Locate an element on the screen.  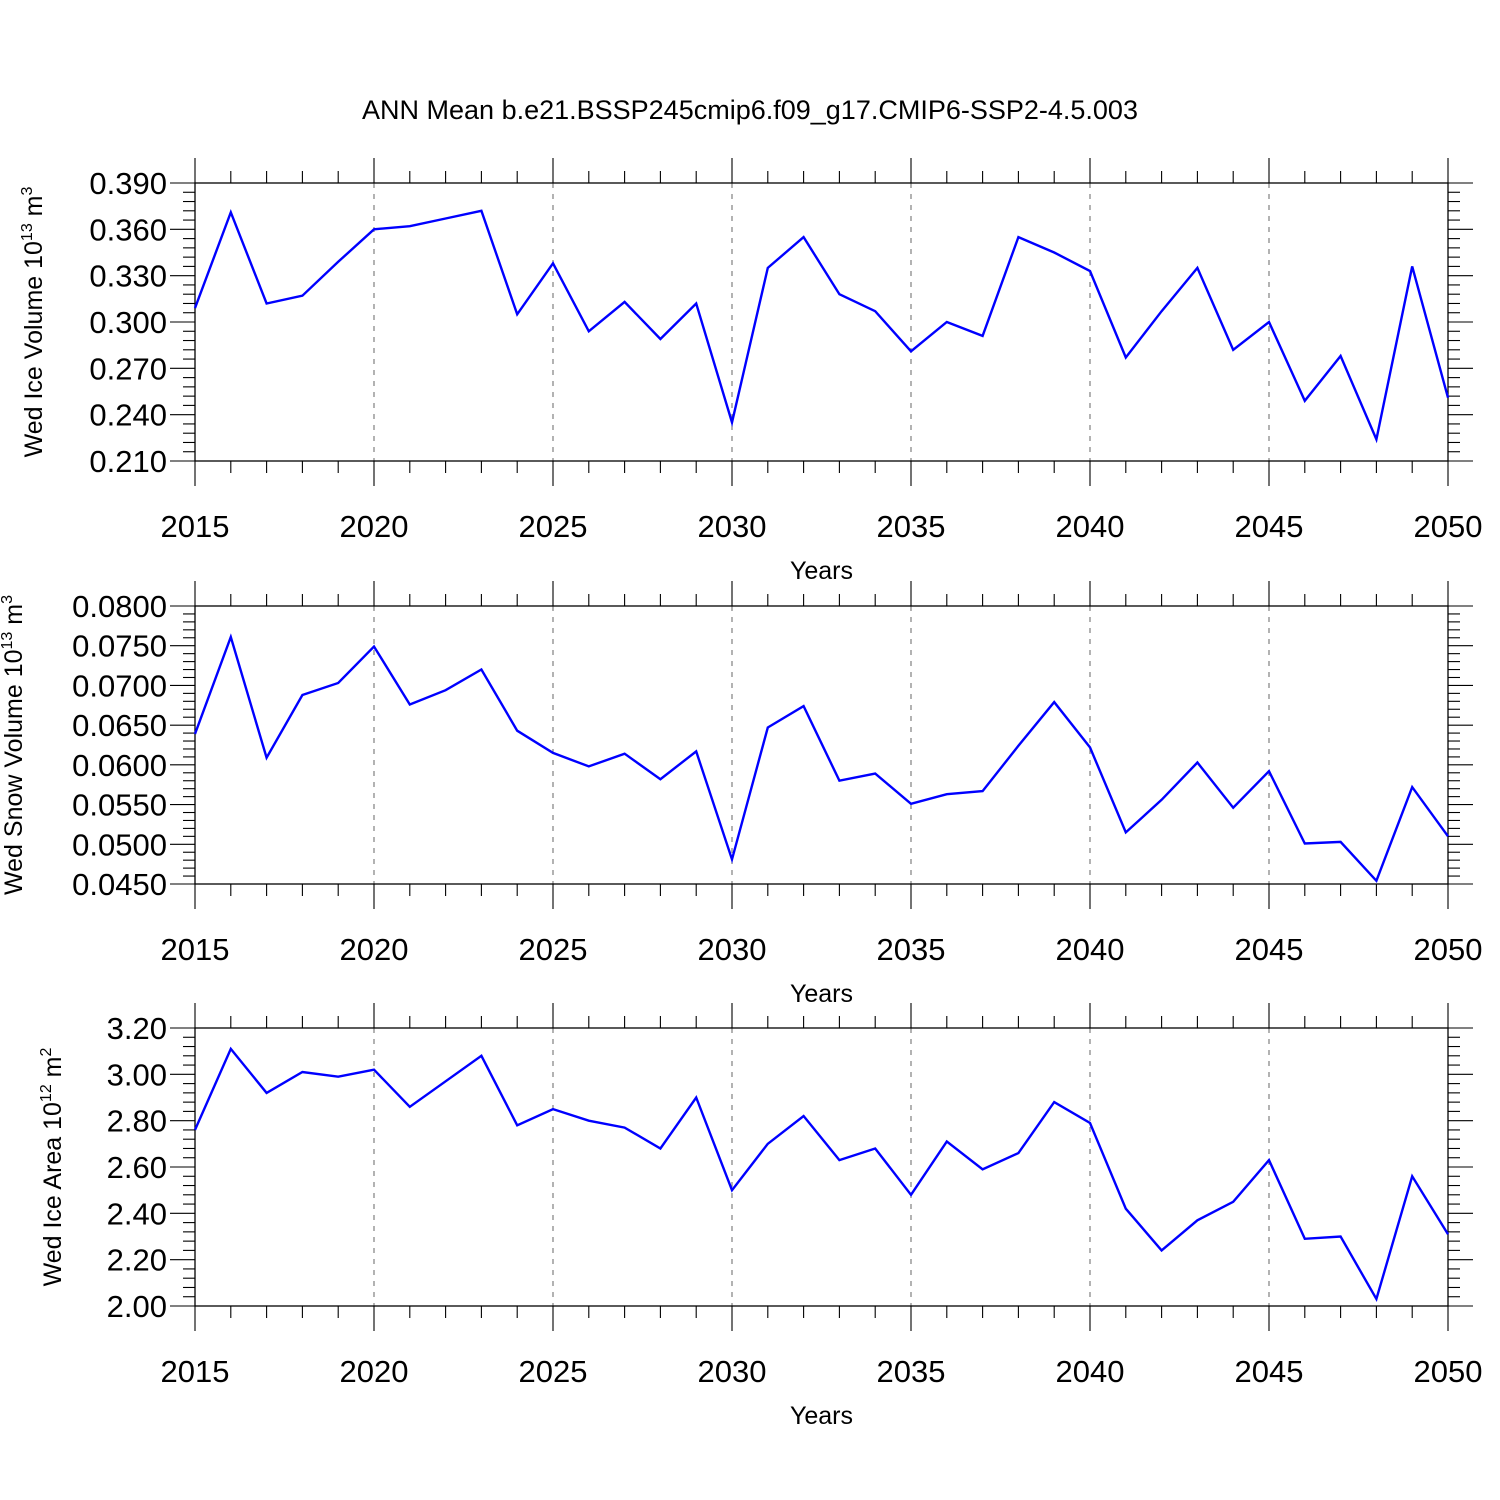
y-tick-label: 2.80 is located at coordinates (137, 1121).